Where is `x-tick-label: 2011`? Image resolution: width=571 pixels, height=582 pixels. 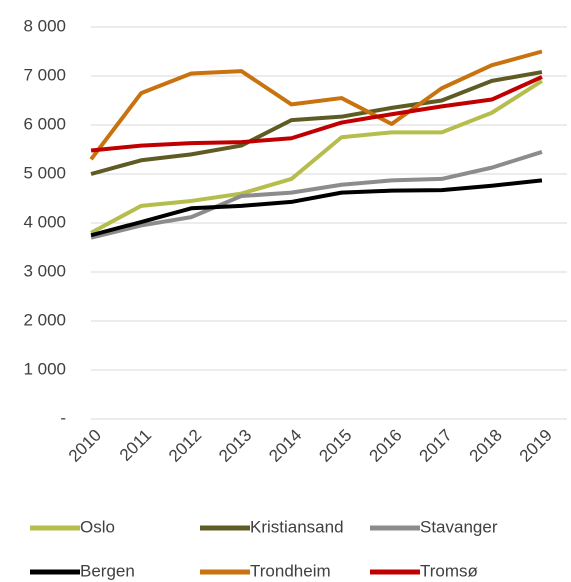
x-tick-label: 2011 is located at coordinates (135, 445).